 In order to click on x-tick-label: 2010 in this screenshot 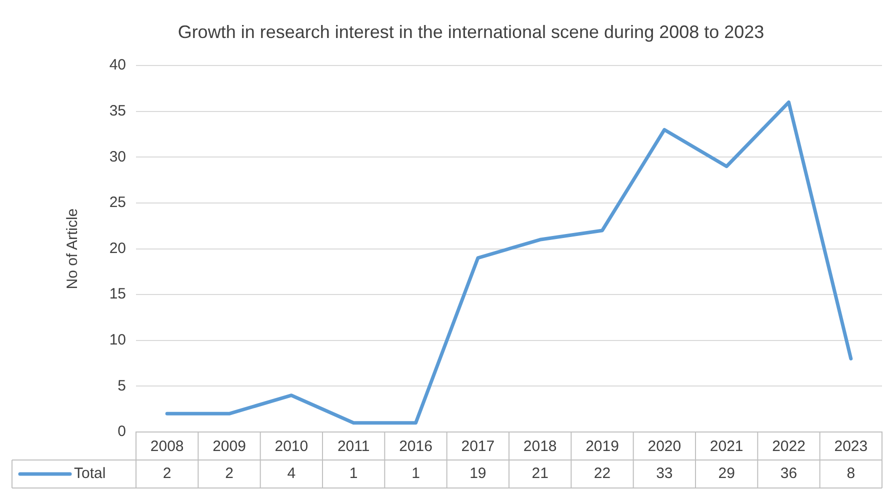, I will do `click(291, 447)`.